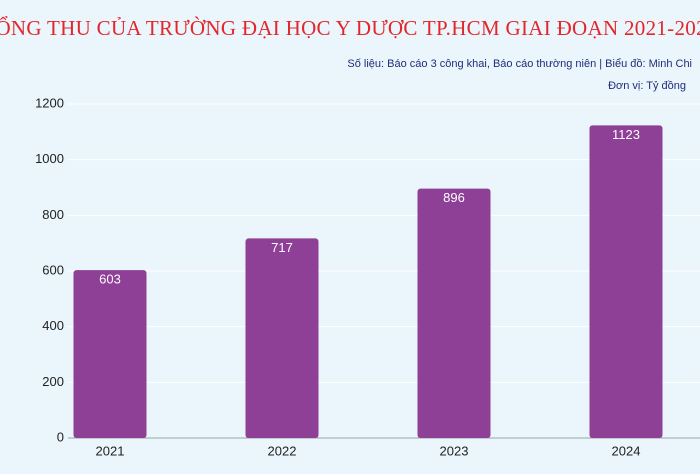  Describe the element at coordinates (626, 134) in the screenshot. I see `value-label: 1123` at that location.